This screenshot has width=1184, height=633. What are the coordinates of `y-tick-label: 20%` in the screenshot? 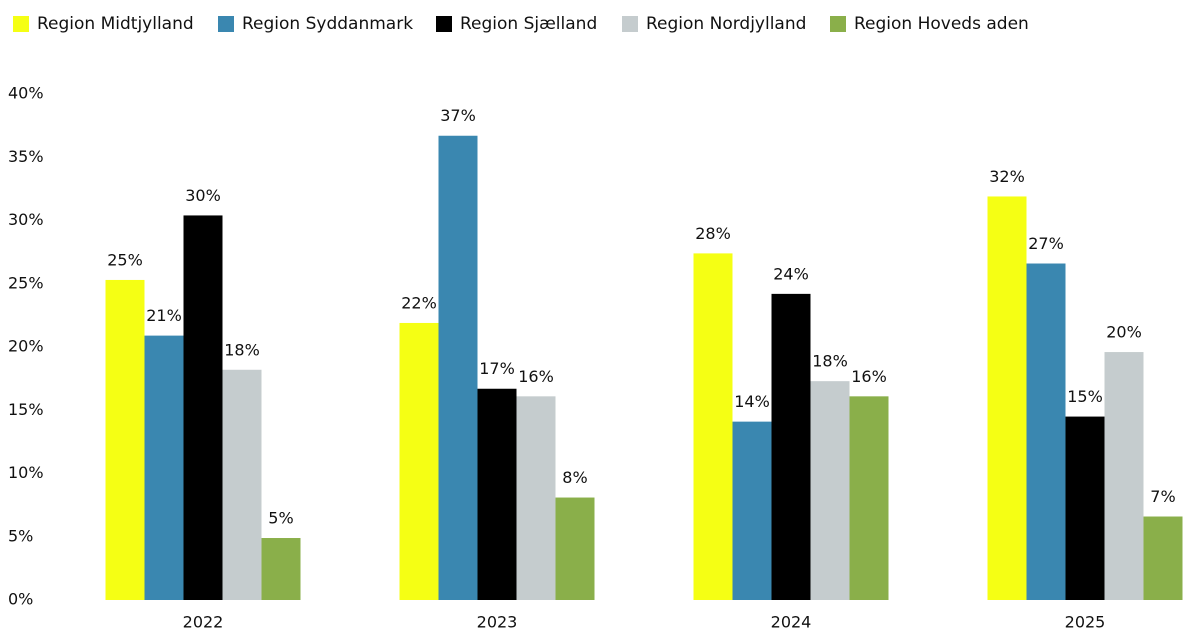 It's located at (26, 346).